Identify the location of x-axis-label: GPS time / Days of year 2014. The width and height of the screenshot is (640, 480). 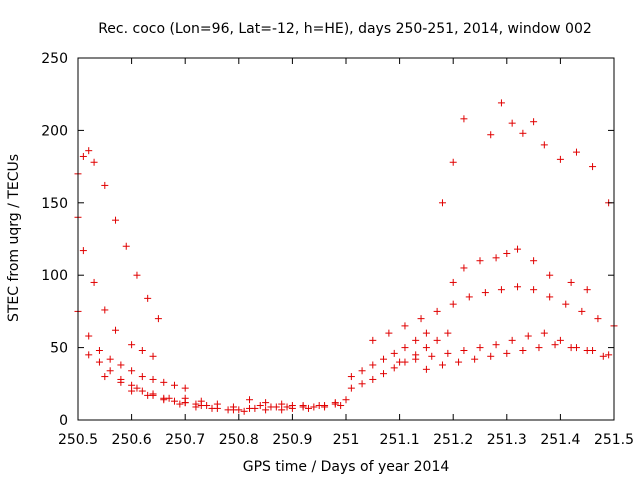
(346, 467).